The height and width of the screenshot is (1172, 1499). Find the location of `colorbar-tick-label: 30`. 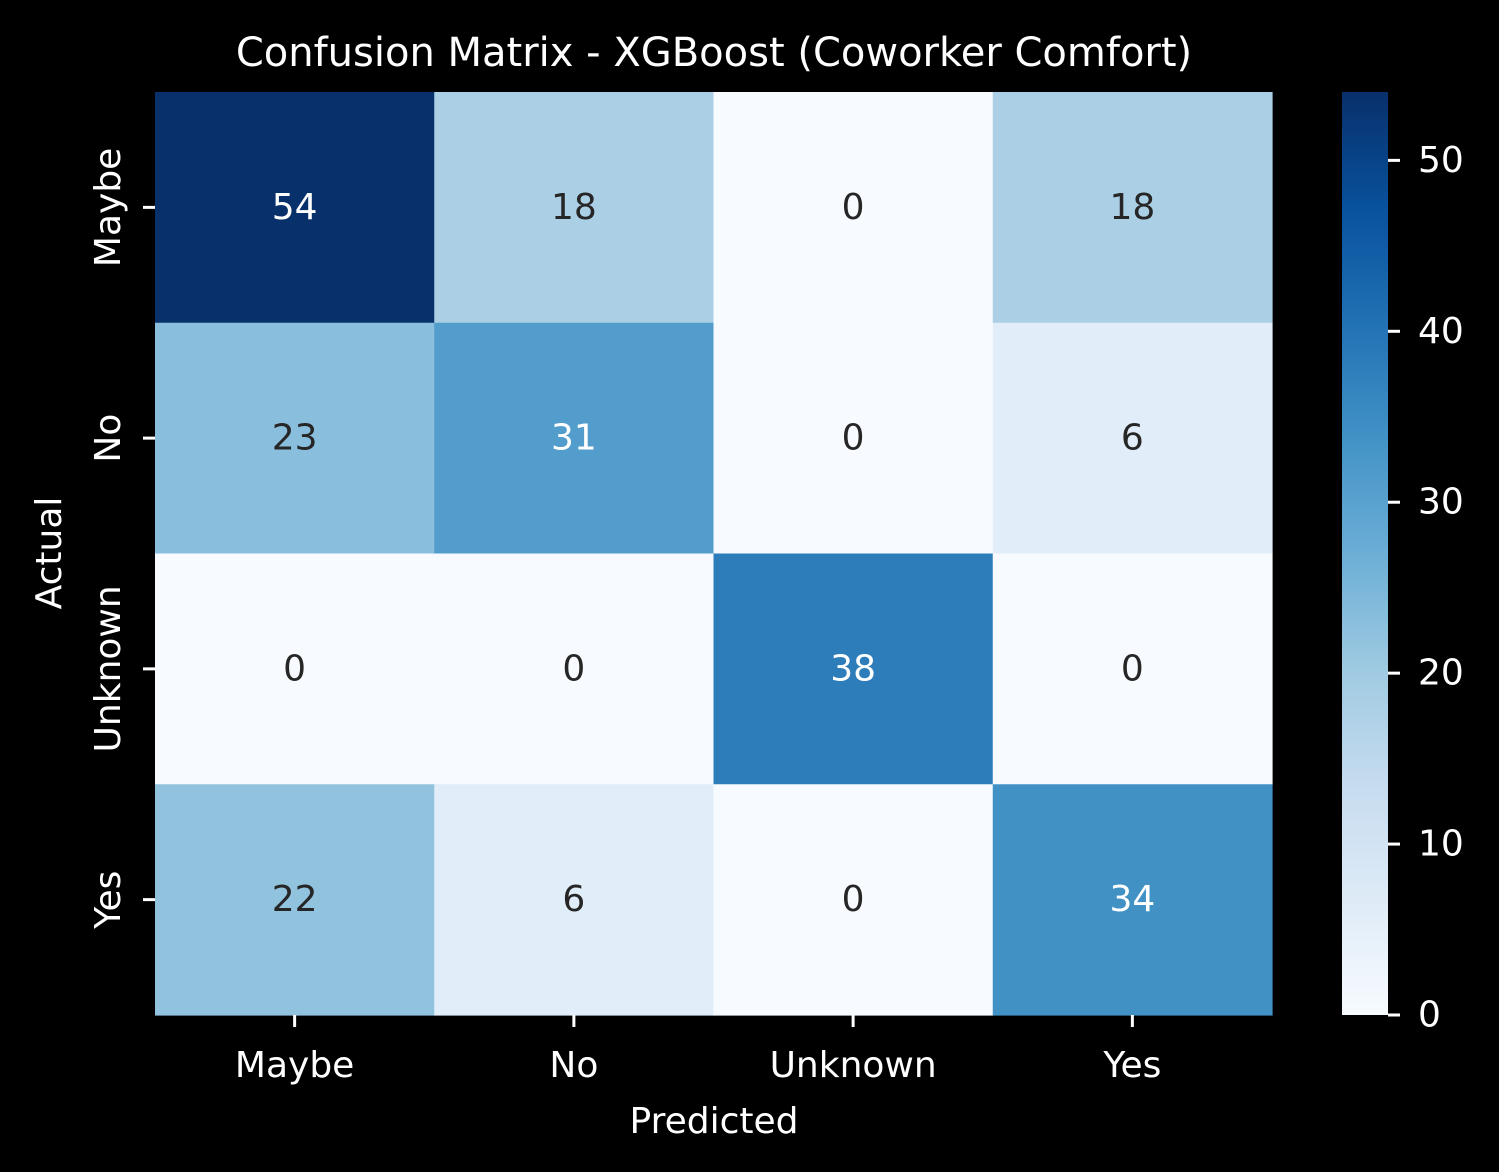

colorbar-tick-label: 30 is located at coordinates (1441, 502).